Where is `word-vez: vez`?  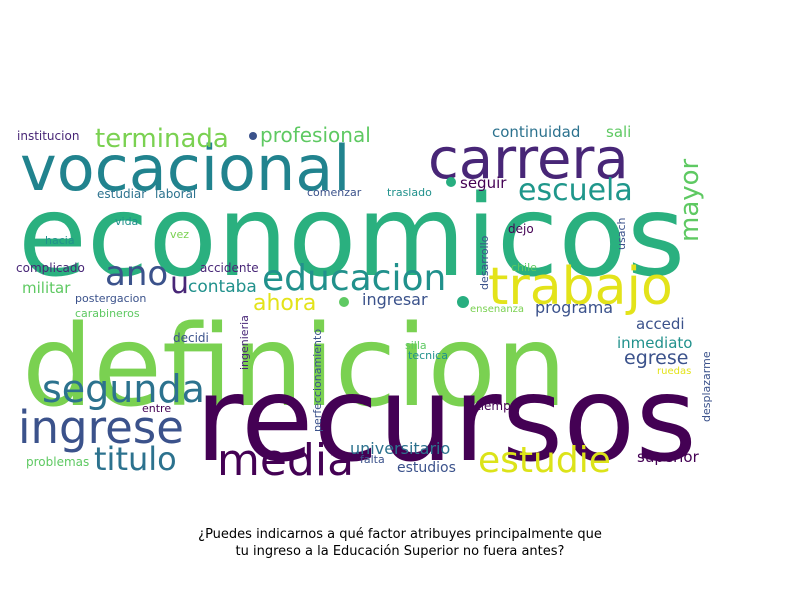 word-vez: vez is located at coordinates (179, 234).